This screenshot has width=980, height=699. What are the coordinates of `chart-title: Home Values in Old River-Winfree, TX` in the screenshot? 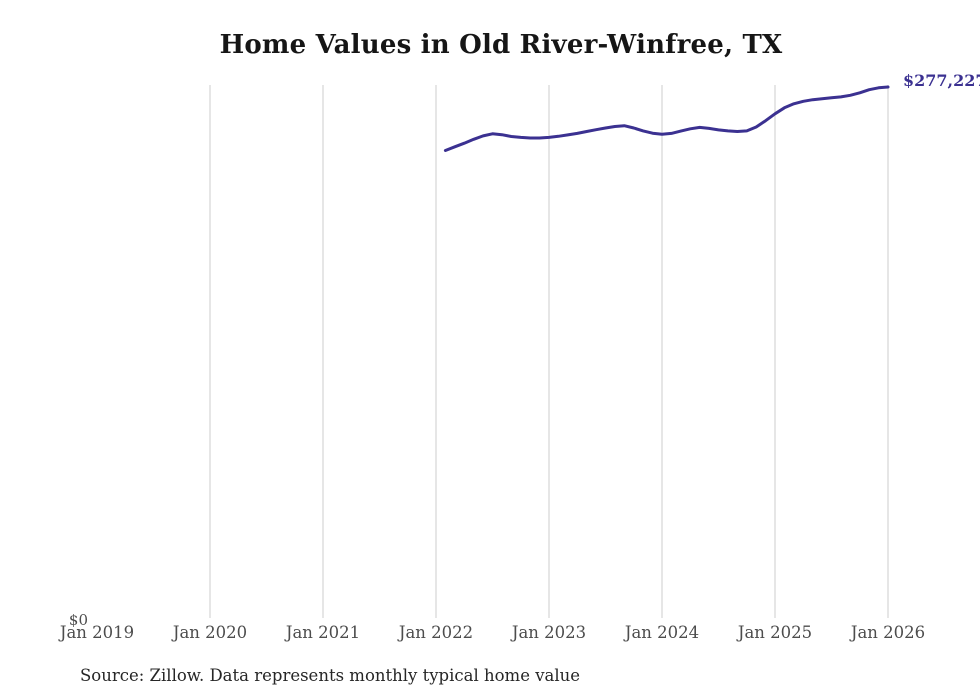 It's located at (501, 45).